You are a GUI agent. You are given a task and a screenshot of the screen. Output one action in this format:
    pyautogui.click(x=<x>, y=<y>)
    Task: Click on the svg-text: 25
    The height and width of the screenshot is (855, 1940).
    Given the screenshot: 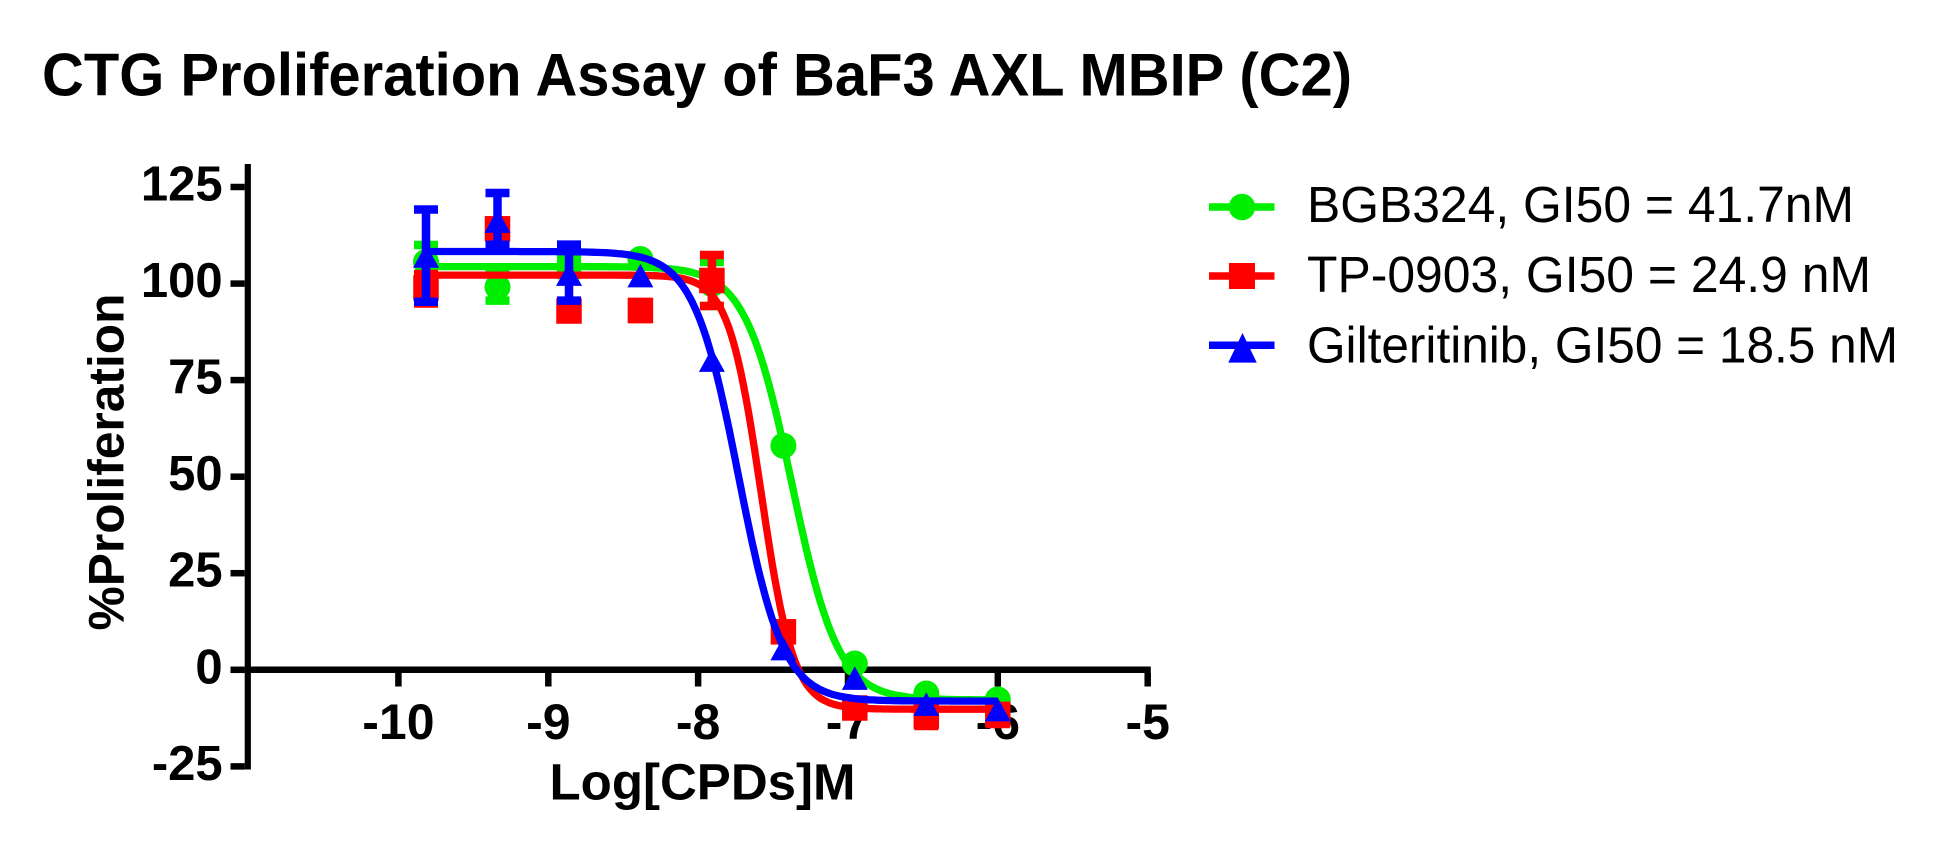 What is the action you would take?
    pyautogui.click(x=195, y=571)
    